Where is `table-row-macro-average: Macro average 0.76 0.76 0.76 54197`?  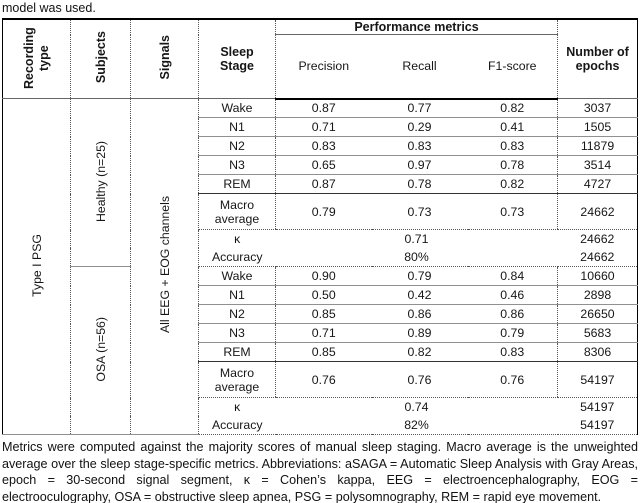 table-row-macro-average: Macro average 0.76 0.76 0.76 54197 is located at coordinates (320, 379).